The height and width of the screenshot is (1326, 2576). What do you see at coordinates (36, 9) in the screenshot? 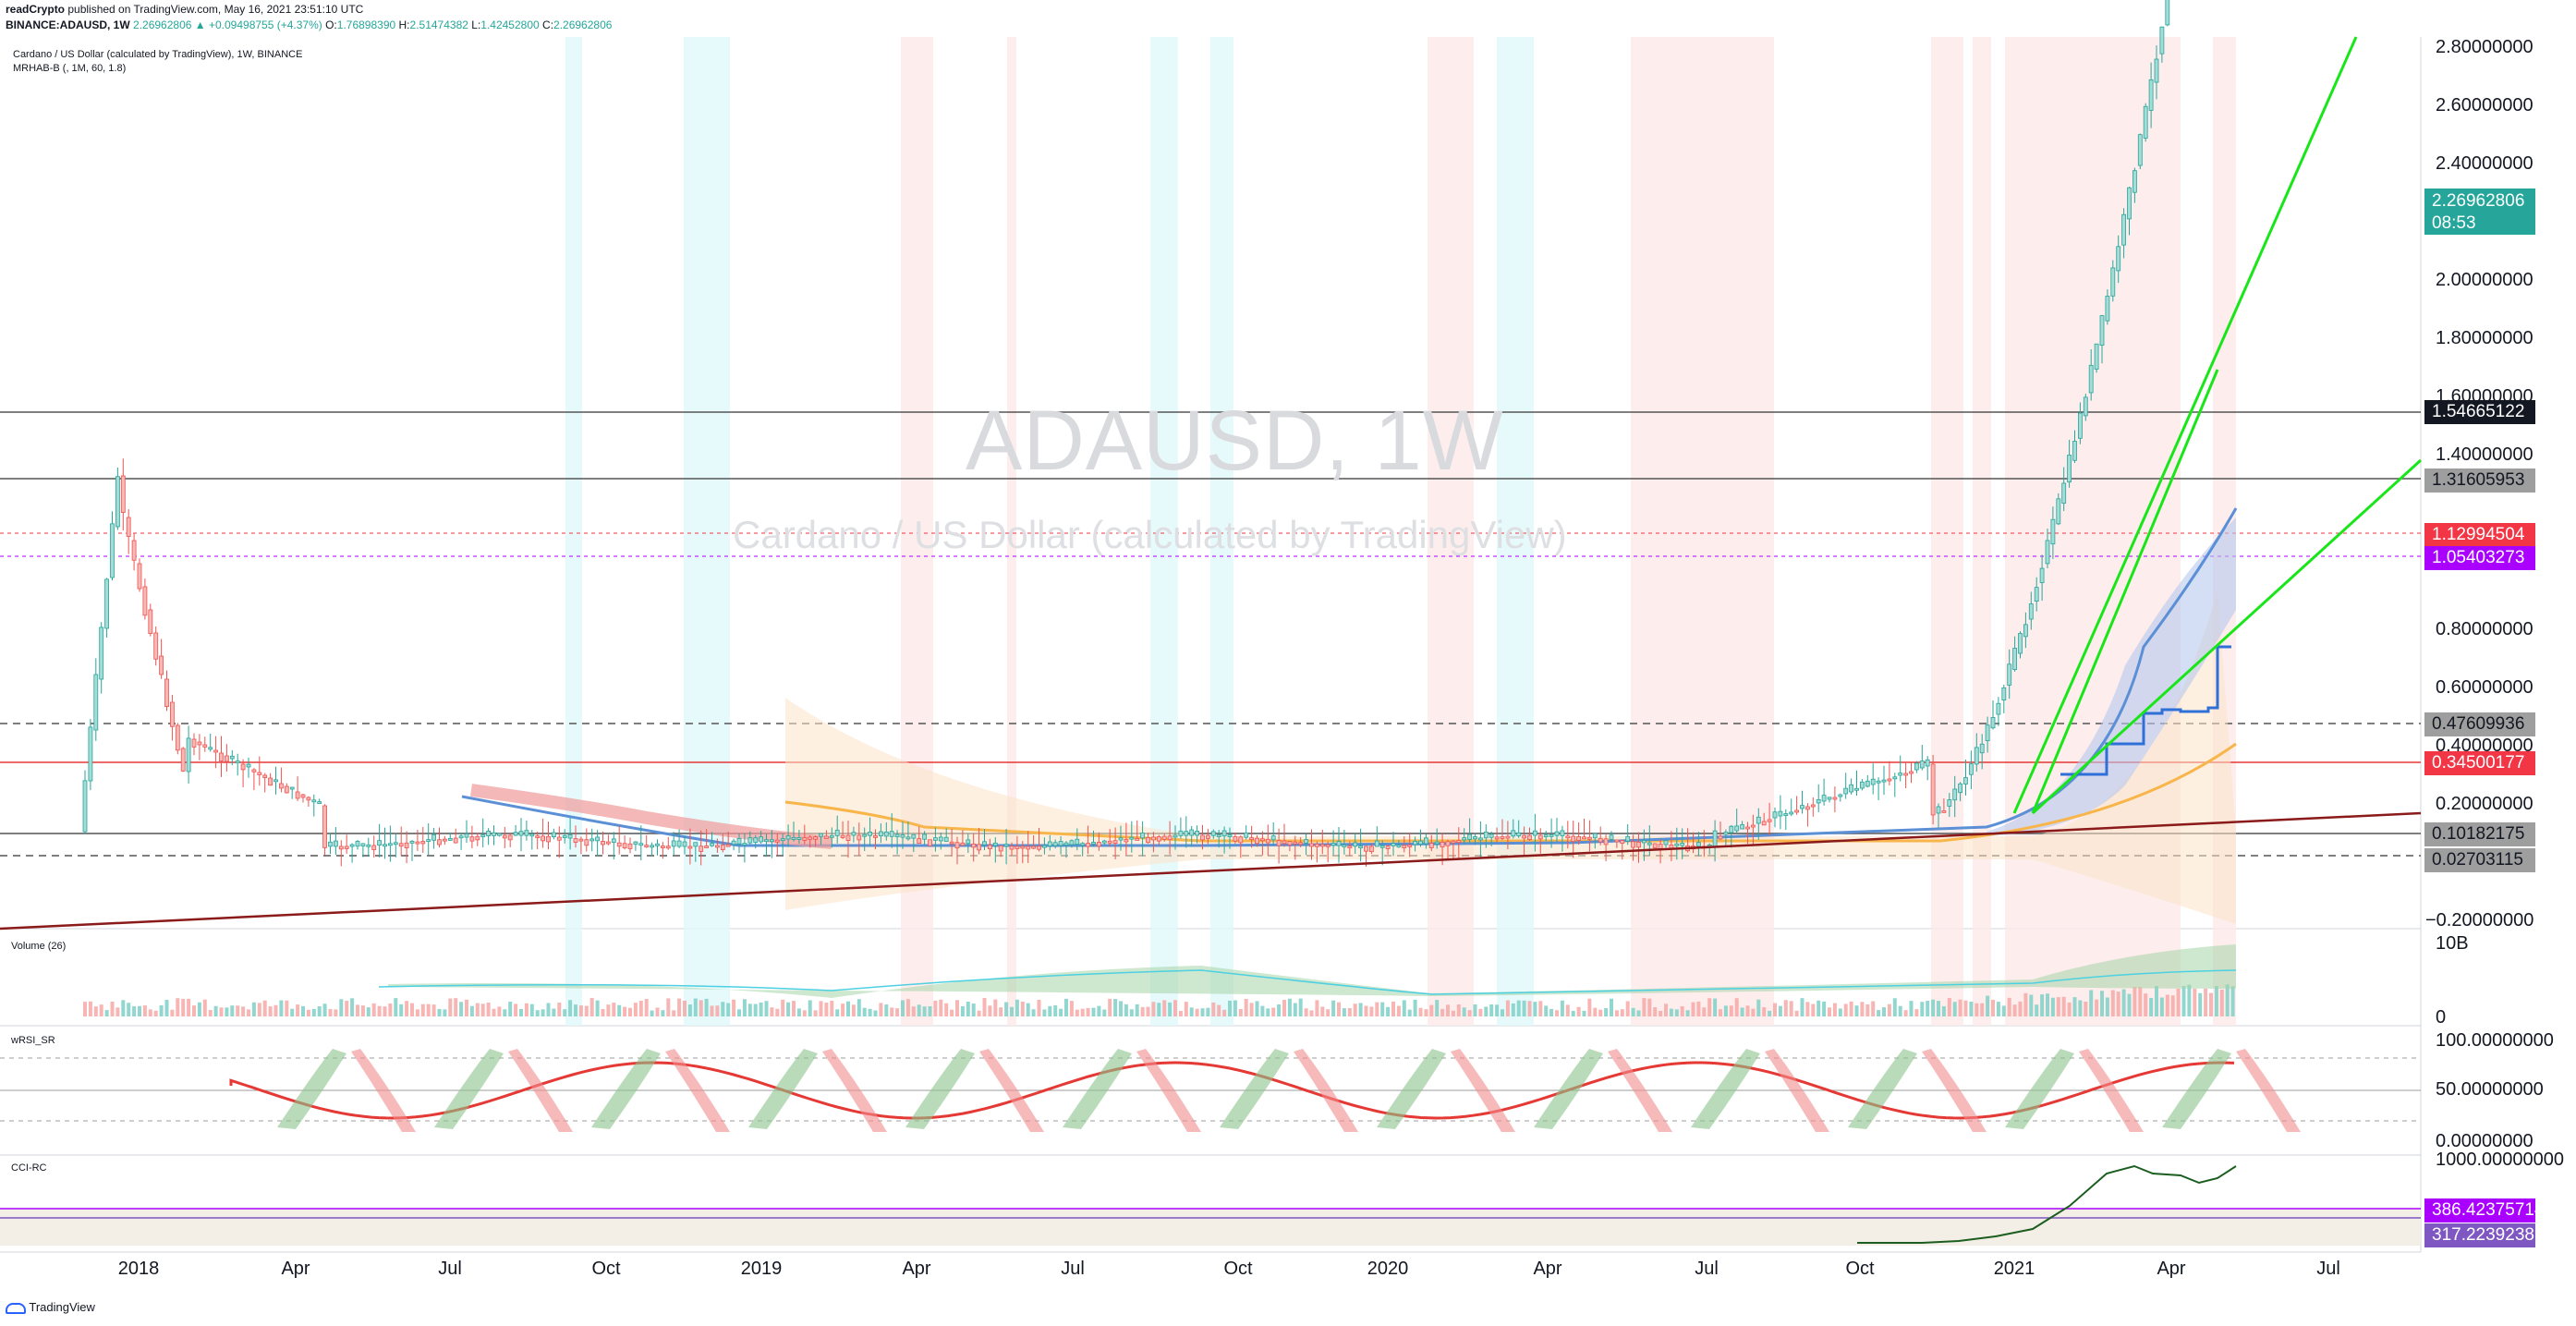
I see `author-name: readCrypto` at bounding box center [36, 9].